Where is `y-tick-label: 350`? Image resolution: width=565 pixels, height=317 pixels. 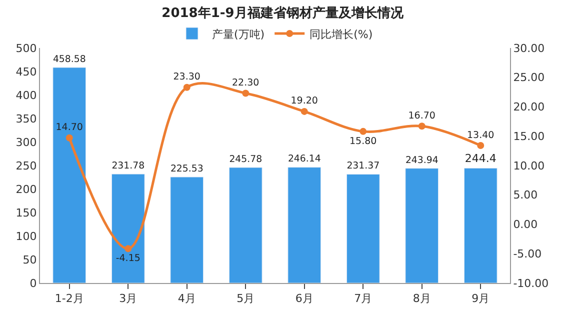
y-tick-label: 350 is located at coordinates (26, 119).